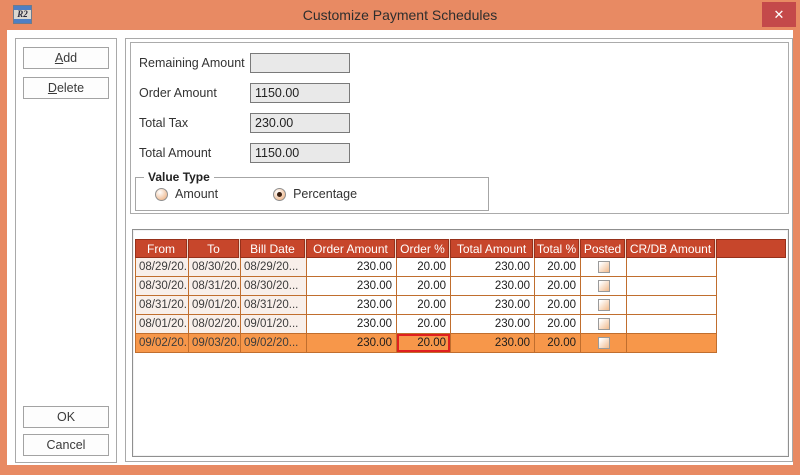  Describe the element at coordinates (197, 194) in the screenshot. I see `radio-amount-label: Amount` at that location.